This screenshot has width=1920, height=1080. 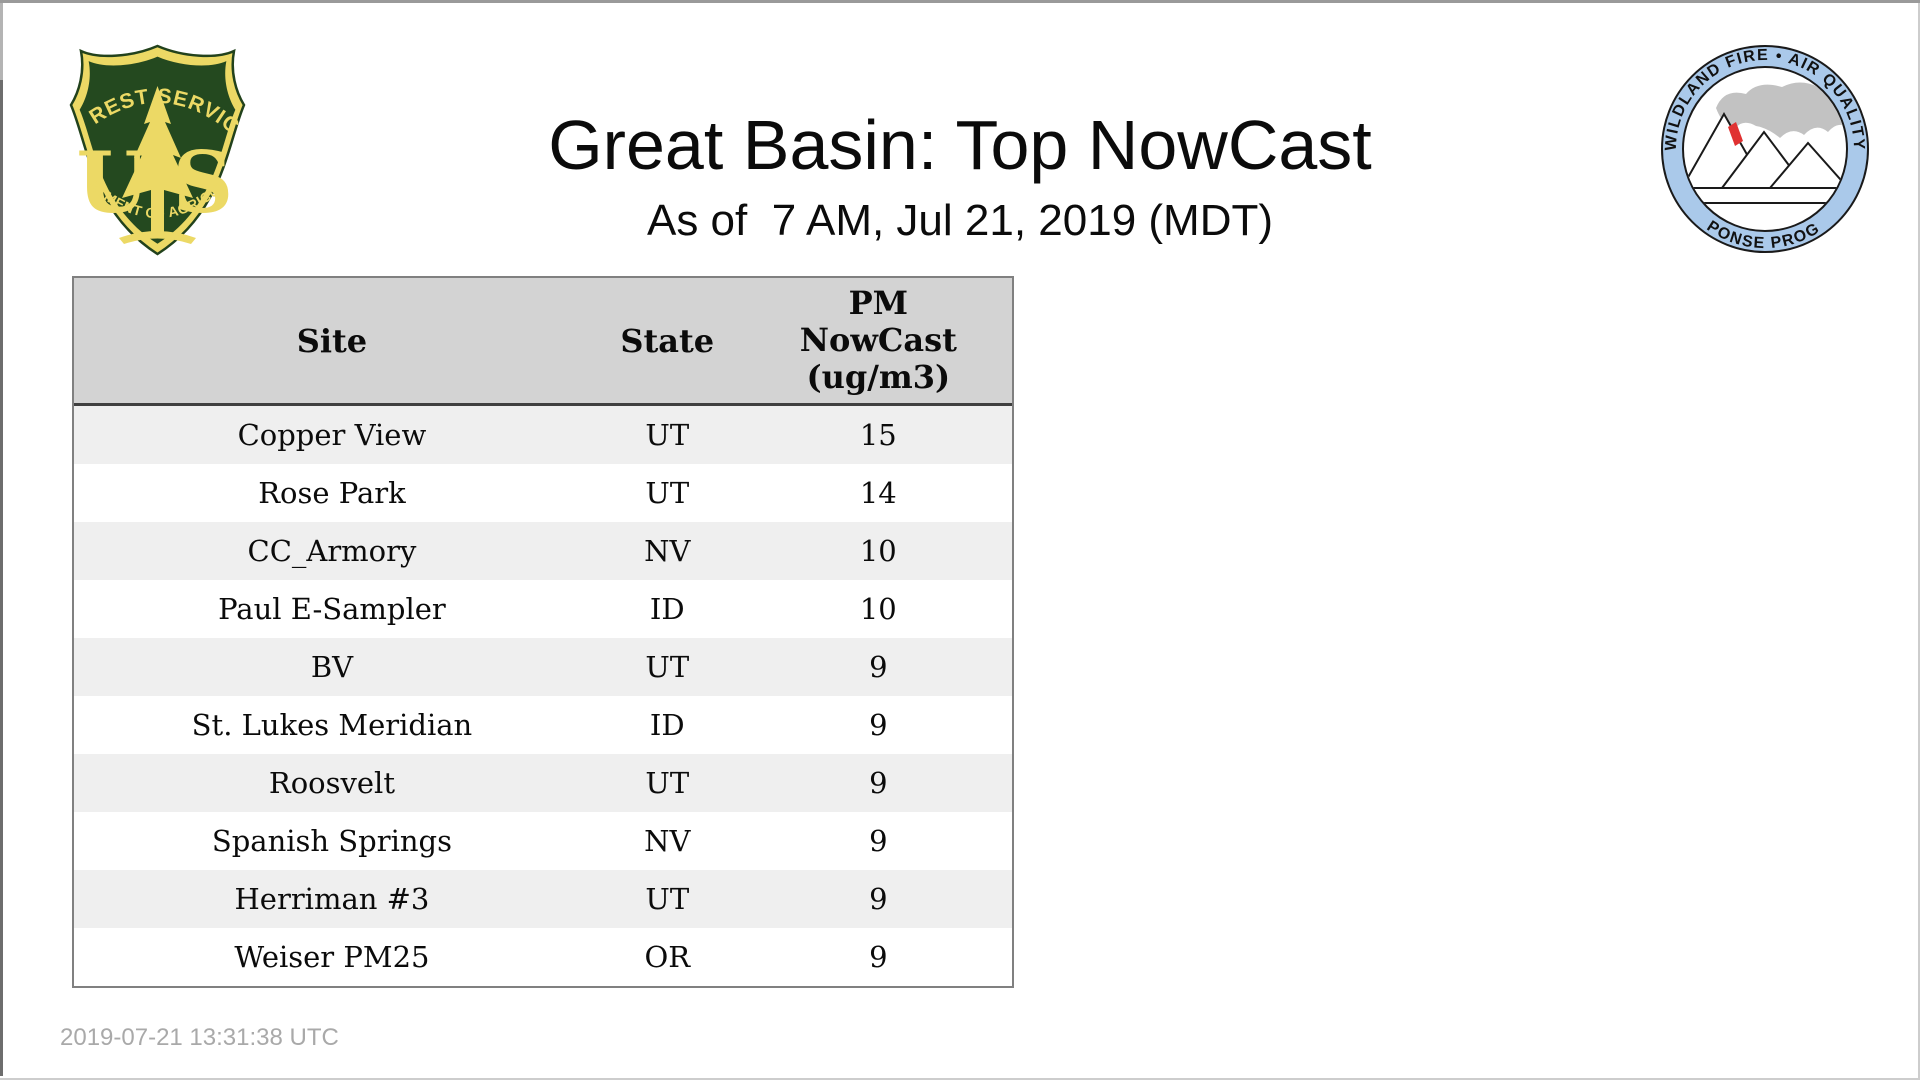 What do you see at coordinates (331, 783) in the screenshot?
I see `site-cell: Roosvelt` at bounding box center [331, 783].